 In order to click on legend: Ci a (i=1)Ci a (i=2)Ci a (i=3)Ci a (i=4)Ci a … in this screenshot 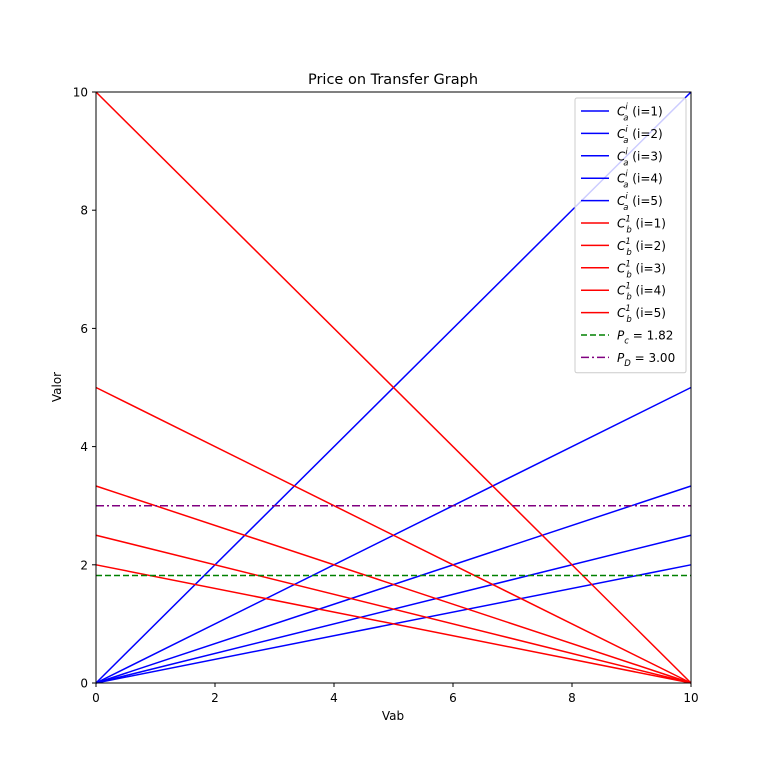, I will do `click(630, 235)`.